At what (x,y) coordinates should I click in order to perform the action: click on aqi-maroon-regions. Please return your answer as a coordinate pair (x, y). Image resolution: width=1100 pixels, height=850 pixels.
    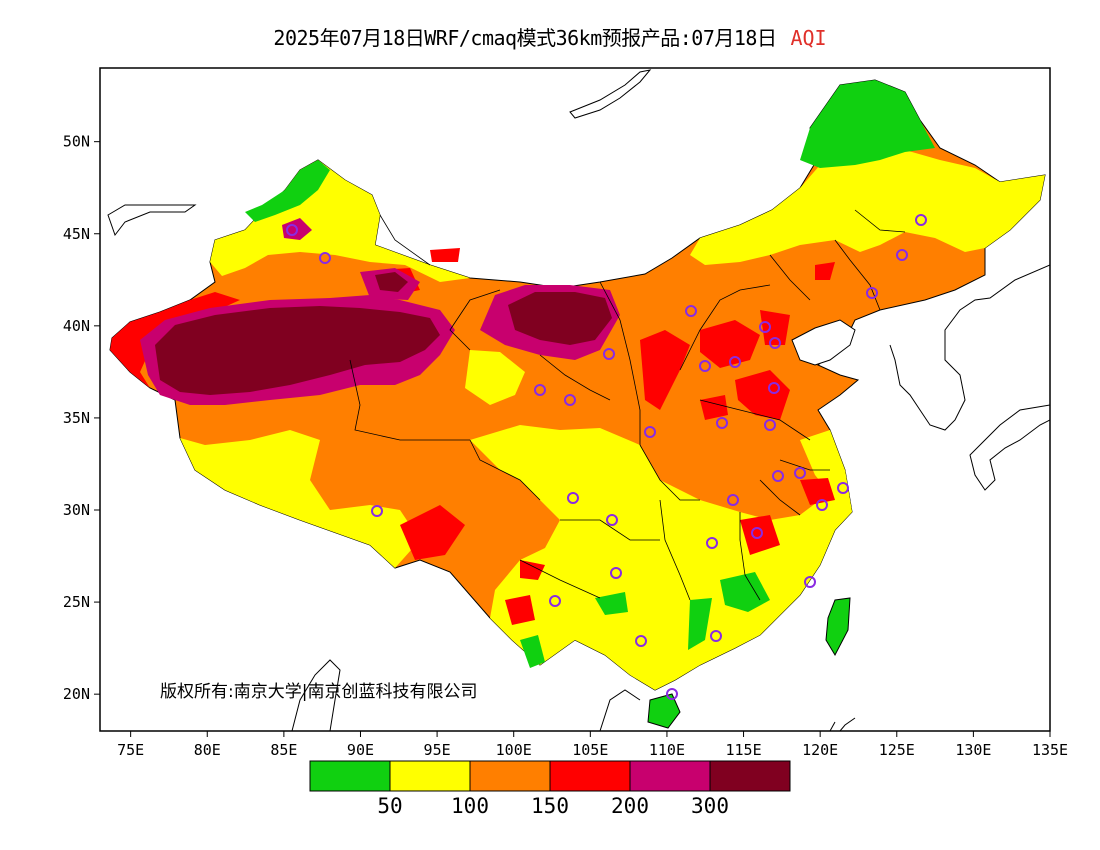
    Looking at the image, I should click on (383, 333).